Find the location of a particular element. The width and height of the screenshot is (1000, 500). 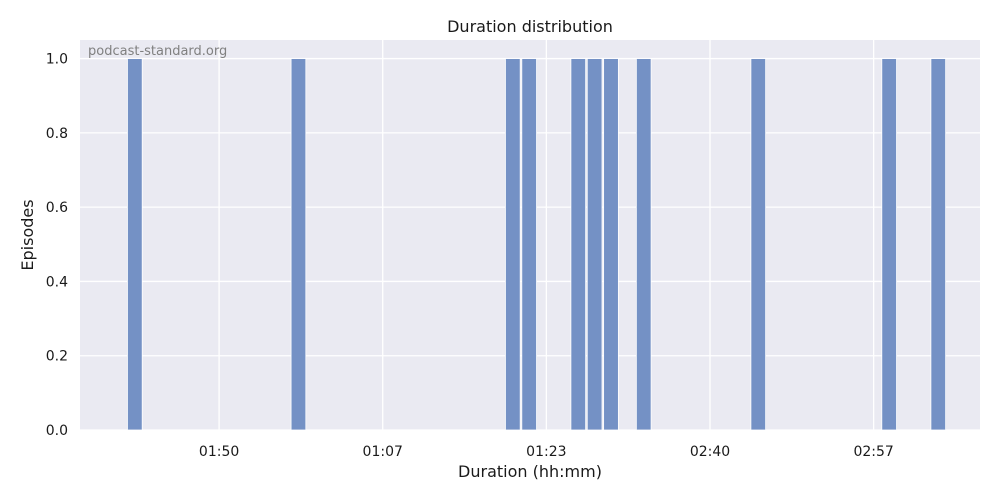

y-axis-ticks: 0.0 0.2 0.4 0.6 0.8 1.0 is located at coordinates (57, 245).